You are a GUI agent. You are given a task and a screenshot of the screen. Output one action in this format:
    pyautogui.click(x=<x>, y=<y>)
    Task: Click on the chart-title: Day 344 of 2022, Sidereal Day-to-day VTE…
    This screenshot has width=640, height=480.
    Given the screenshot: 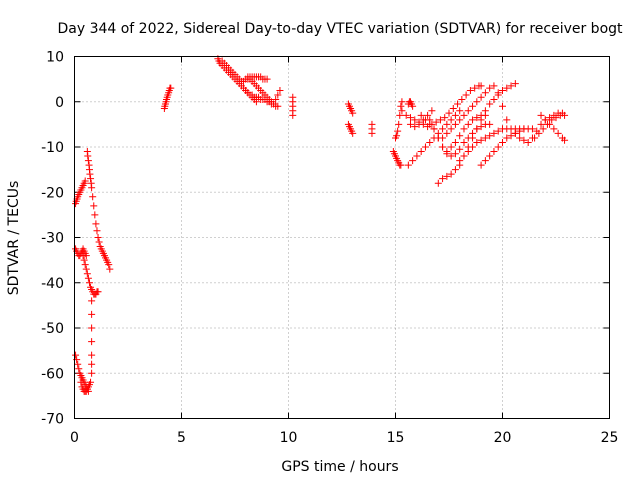 What is the action you would take?
    pyautogui.click(x=340, y=29)
    